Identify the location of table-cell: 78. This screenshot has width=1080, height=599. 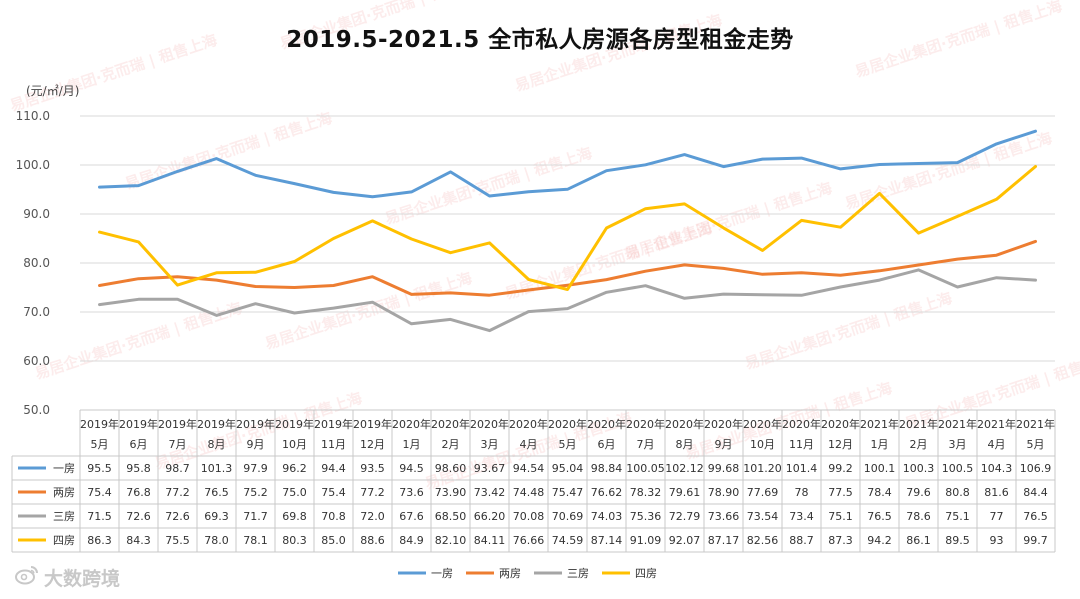
(802, 492).